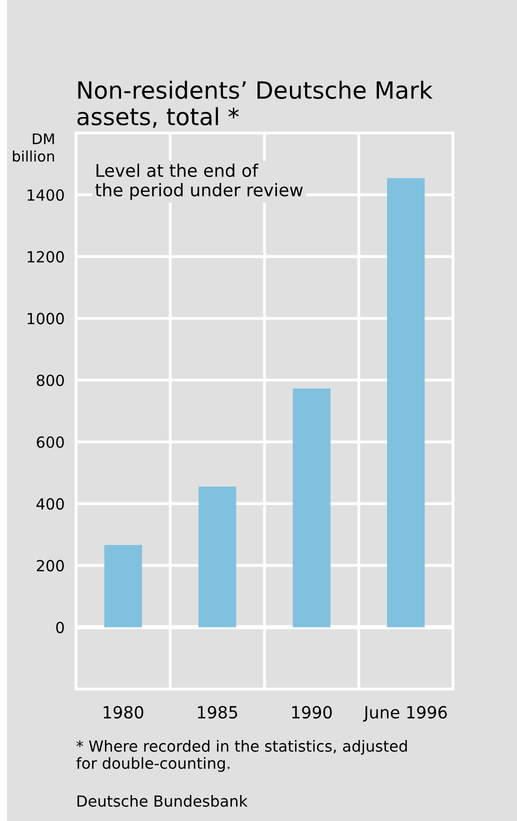 The image size is (517, 821). Describe the element at coordinates (46, 195) in the screenshot. I see `y-tick-label: 1400` at that location.